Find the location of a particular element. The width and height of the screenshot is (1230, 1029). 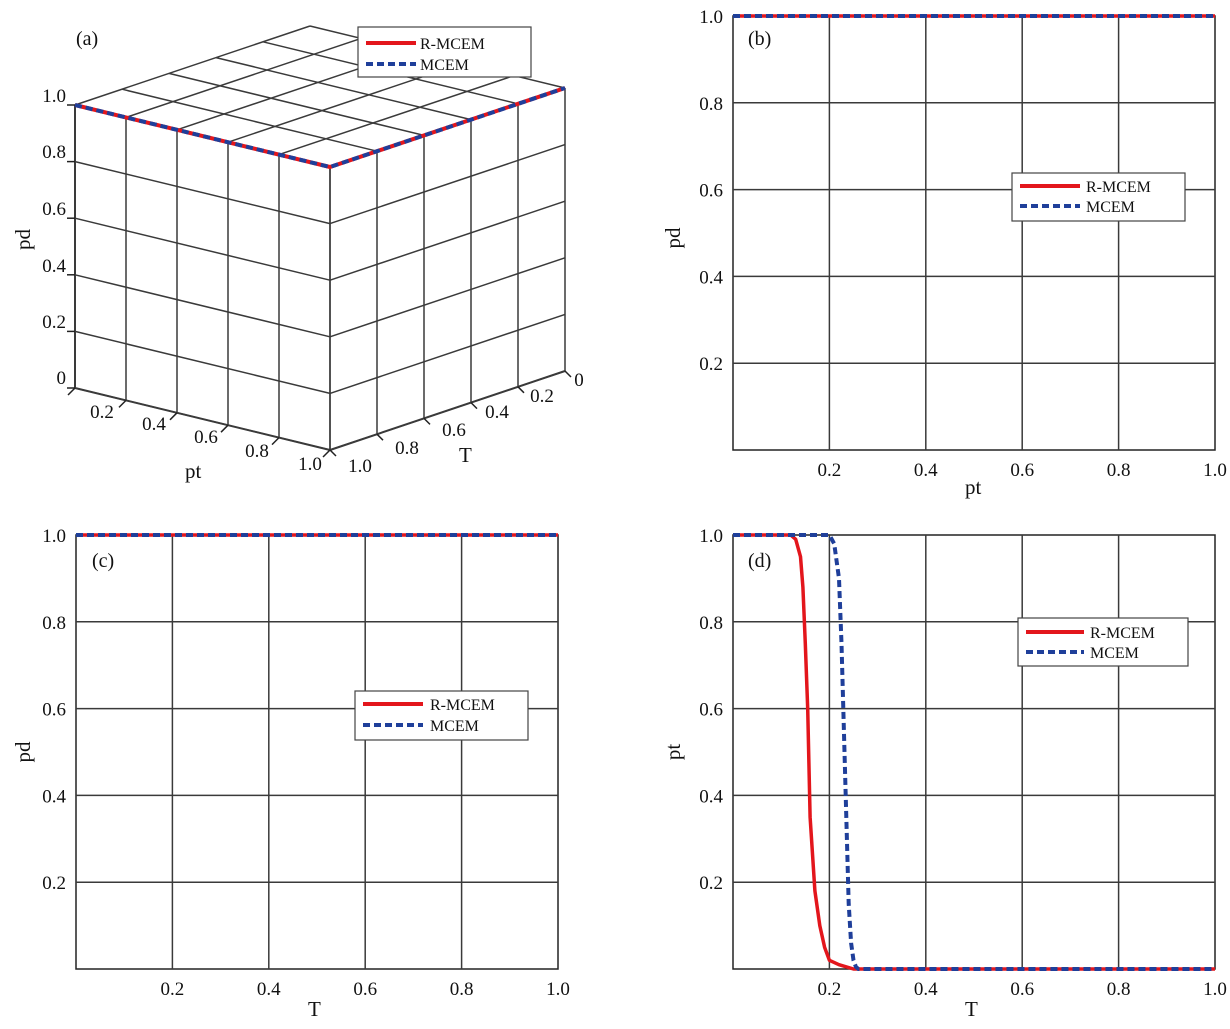

panel-a-xtick: 0.8 is located at coordinates (257, 451).